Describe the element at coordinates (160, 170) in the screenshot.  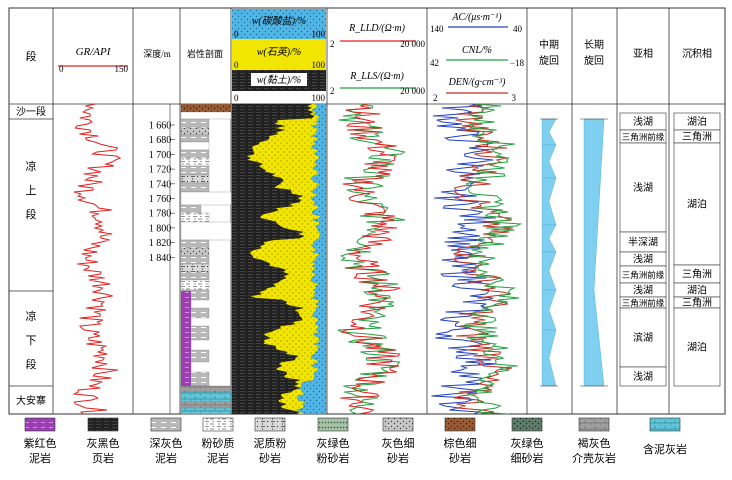
I see `depth-label: 1 720` at that location.